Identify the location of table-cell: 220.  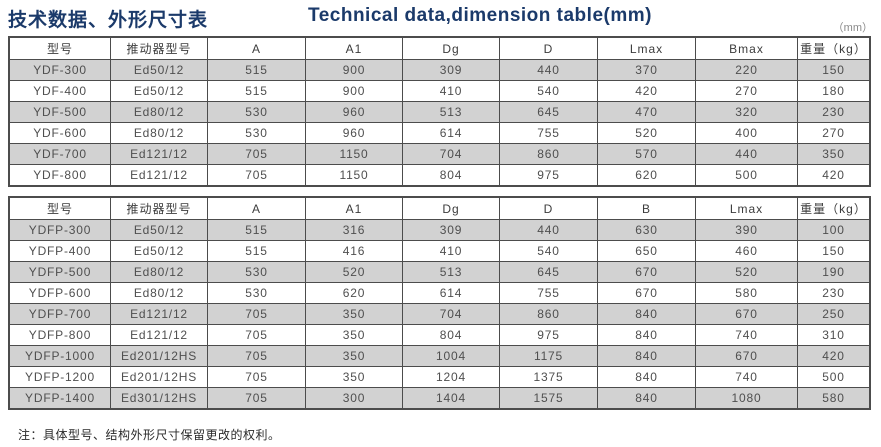
(746, 70).